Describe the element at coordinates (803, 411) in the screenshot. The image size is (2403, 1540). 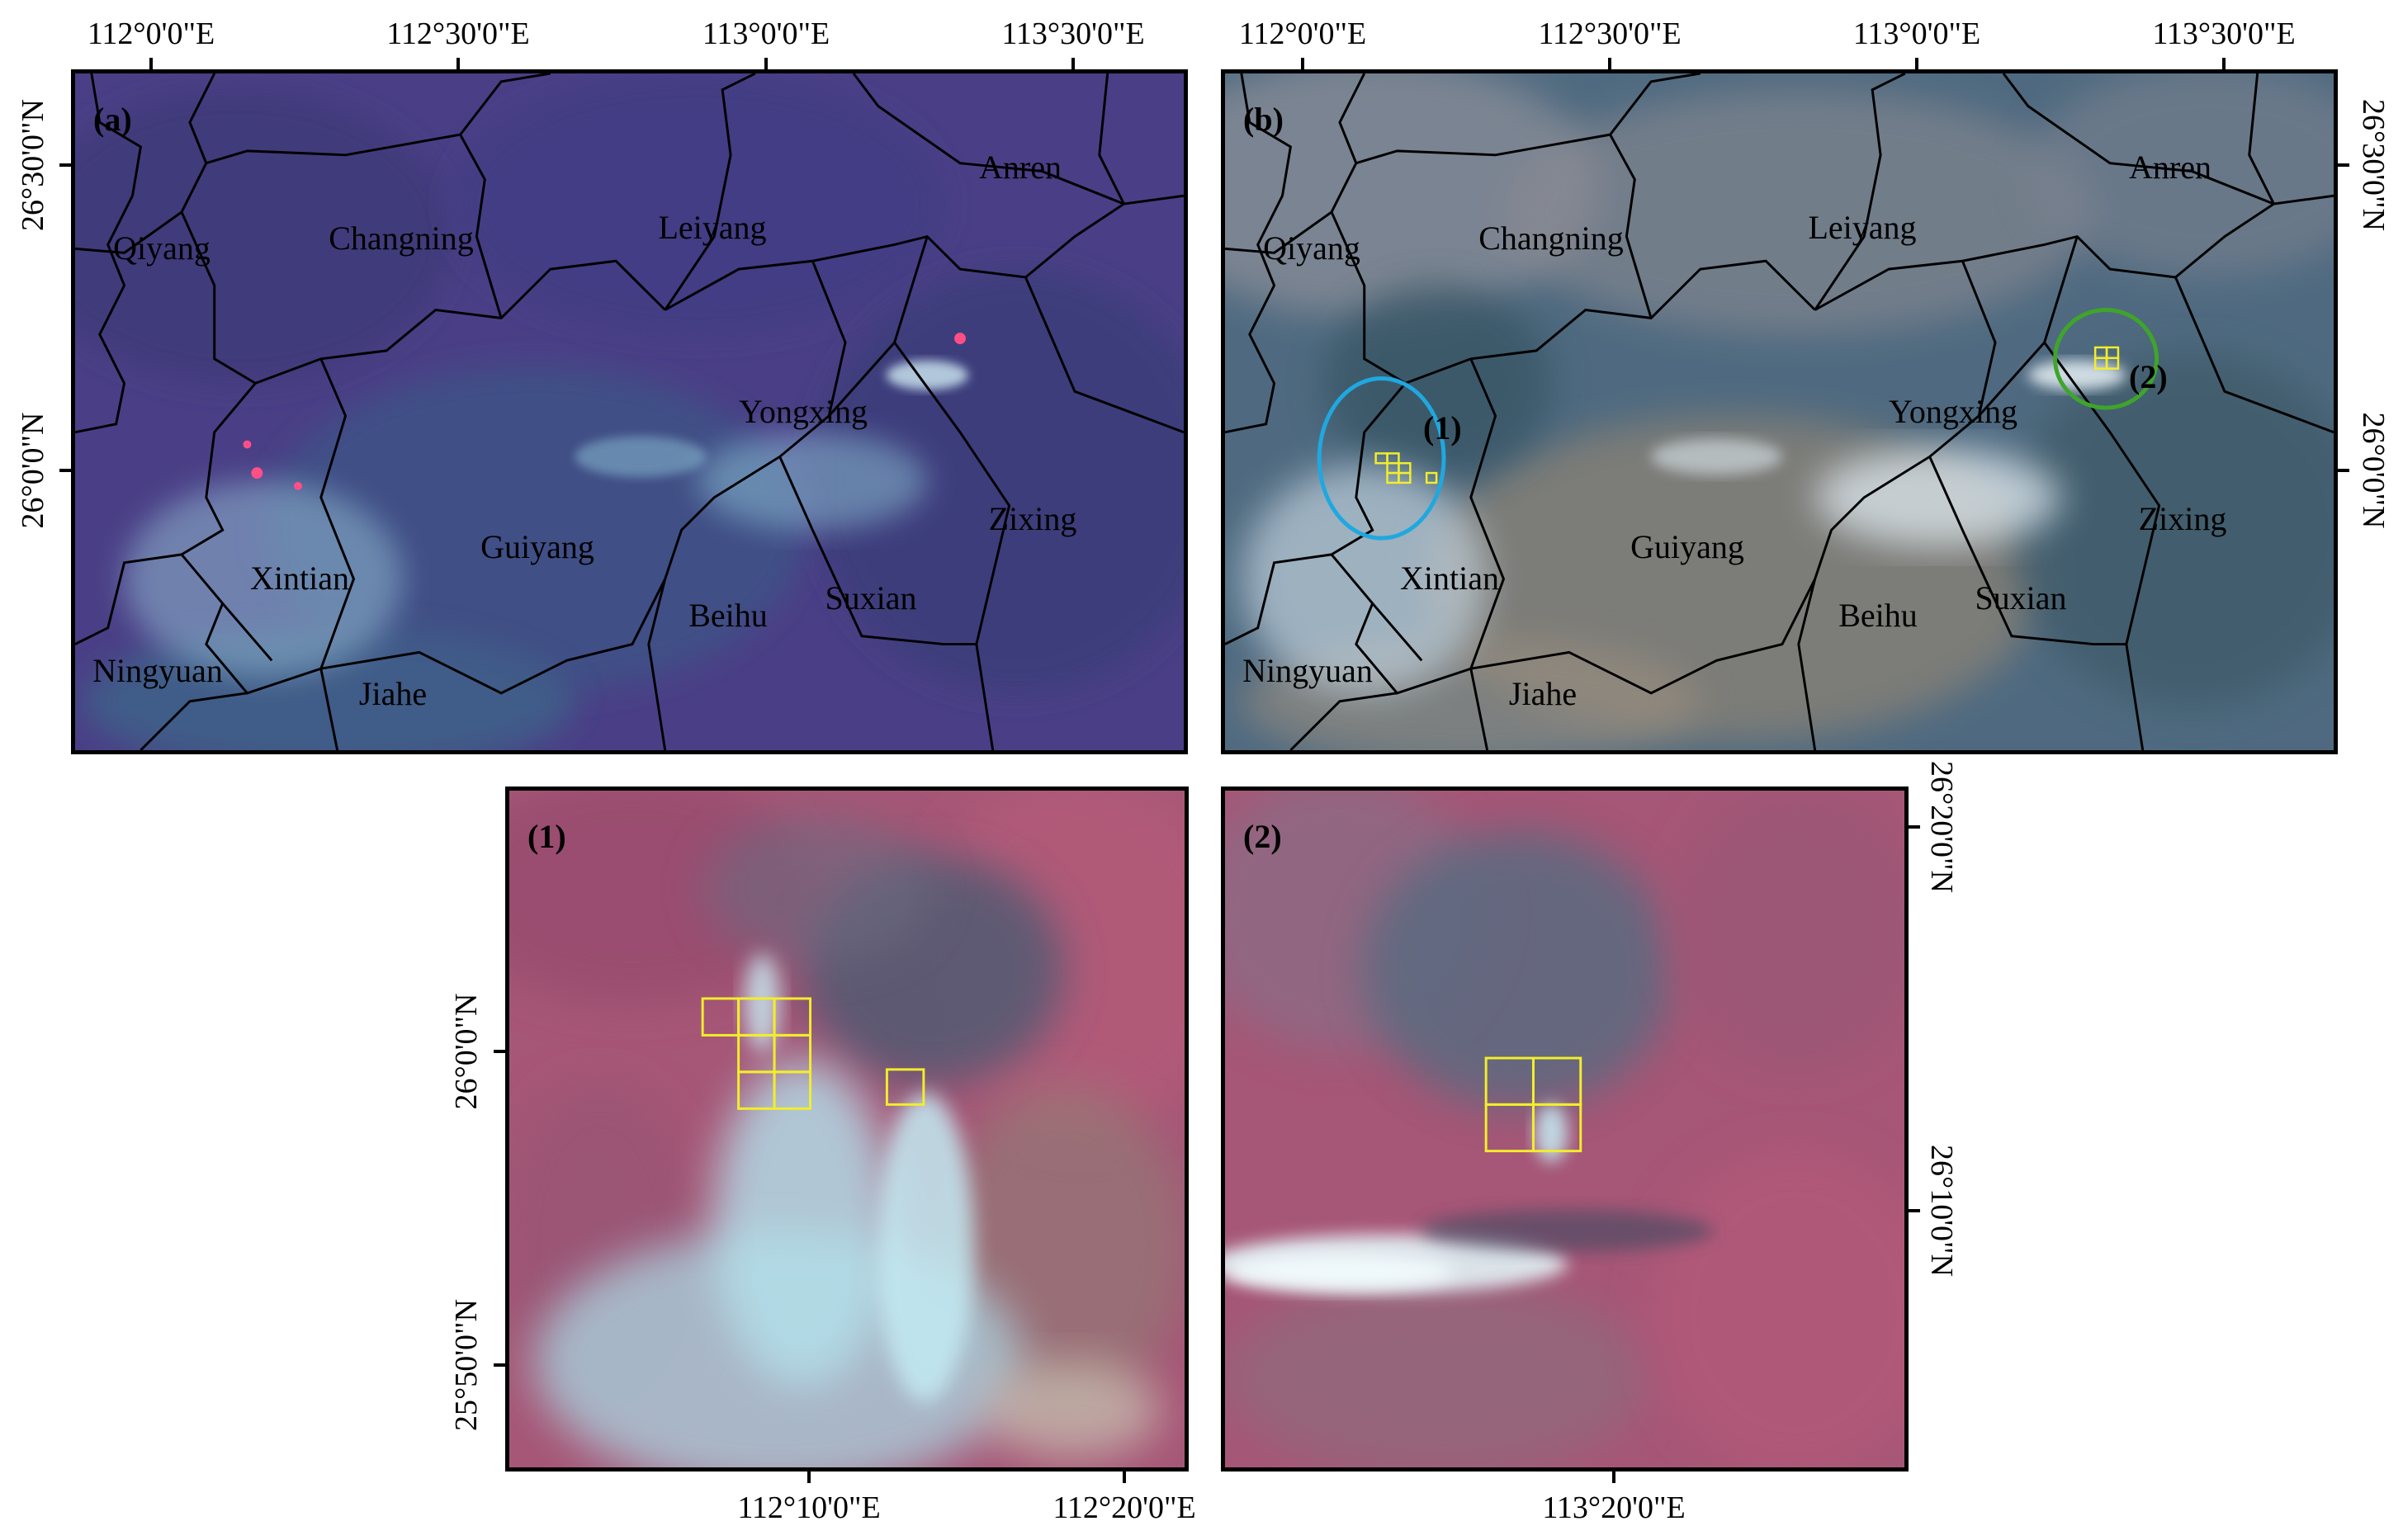
I see `county-label-yongxing: Yongxing` at that location.